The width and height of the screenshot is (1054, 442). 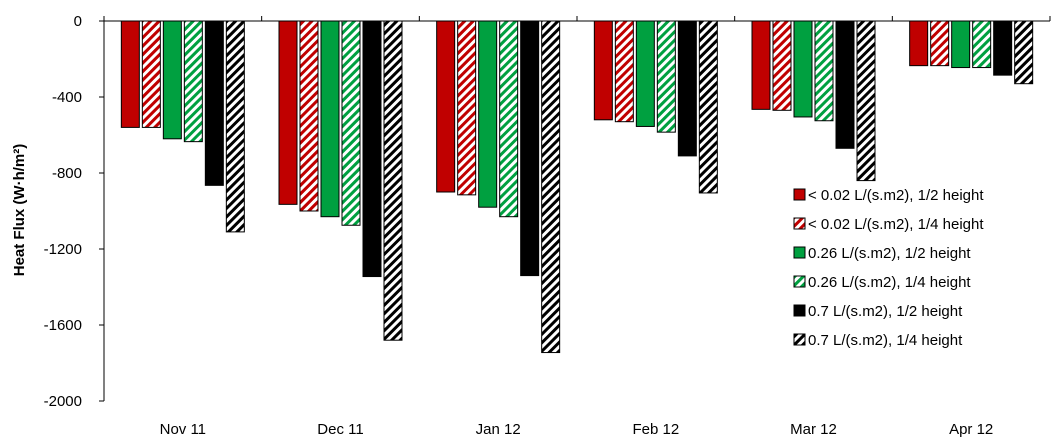 I want to click on y-axis-title: Heat Flux (W·h/m²), so click(x=19, y=210).